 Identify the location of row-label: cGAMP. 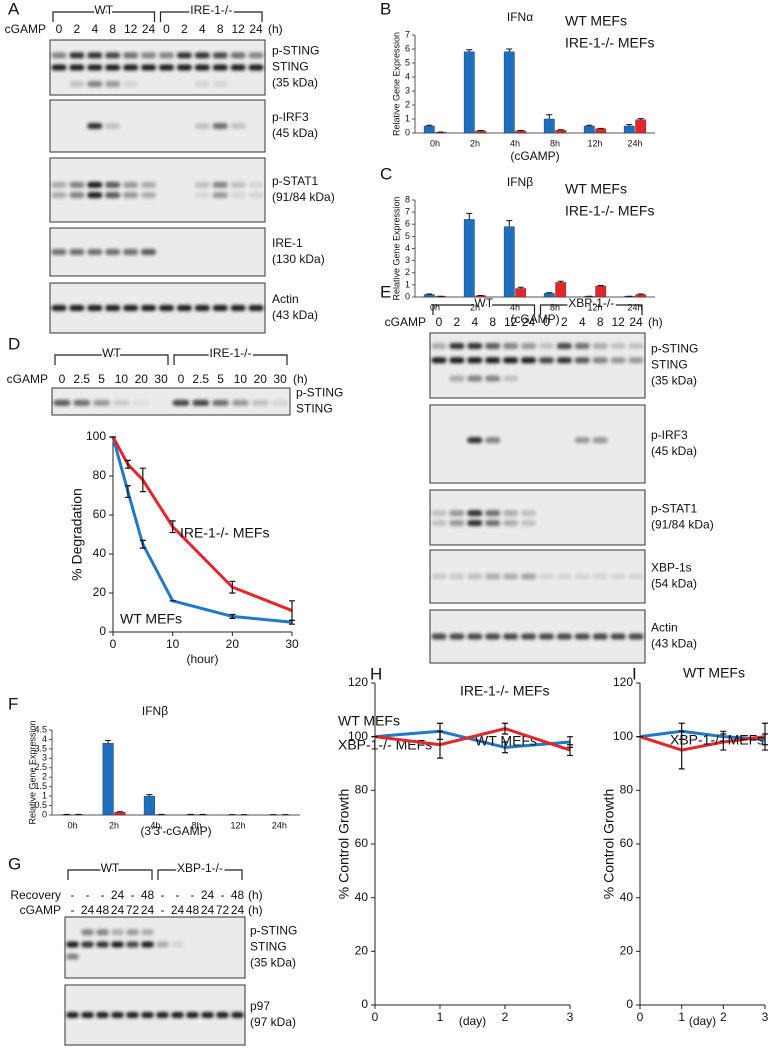
(40, 910).